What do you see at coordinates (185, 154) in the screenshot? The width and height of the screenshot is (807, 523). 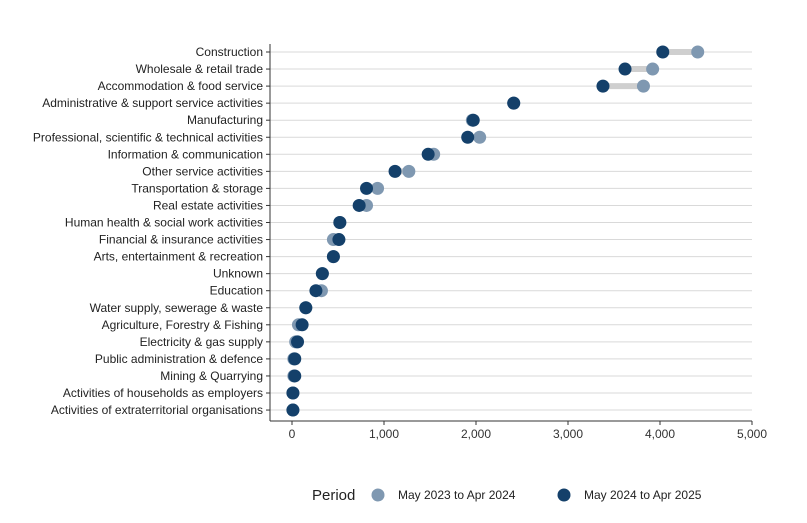 I see `category-label: Information & communication` at bounding box center [185, 154].